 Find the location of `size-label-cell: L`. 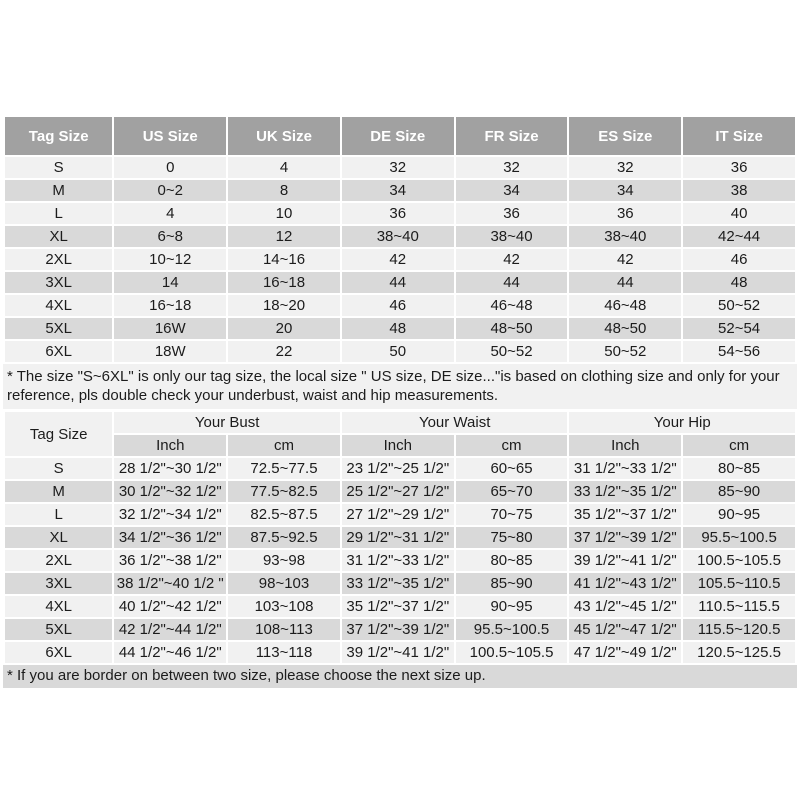

size-label-cell: L is located at coordinates (59, 514).